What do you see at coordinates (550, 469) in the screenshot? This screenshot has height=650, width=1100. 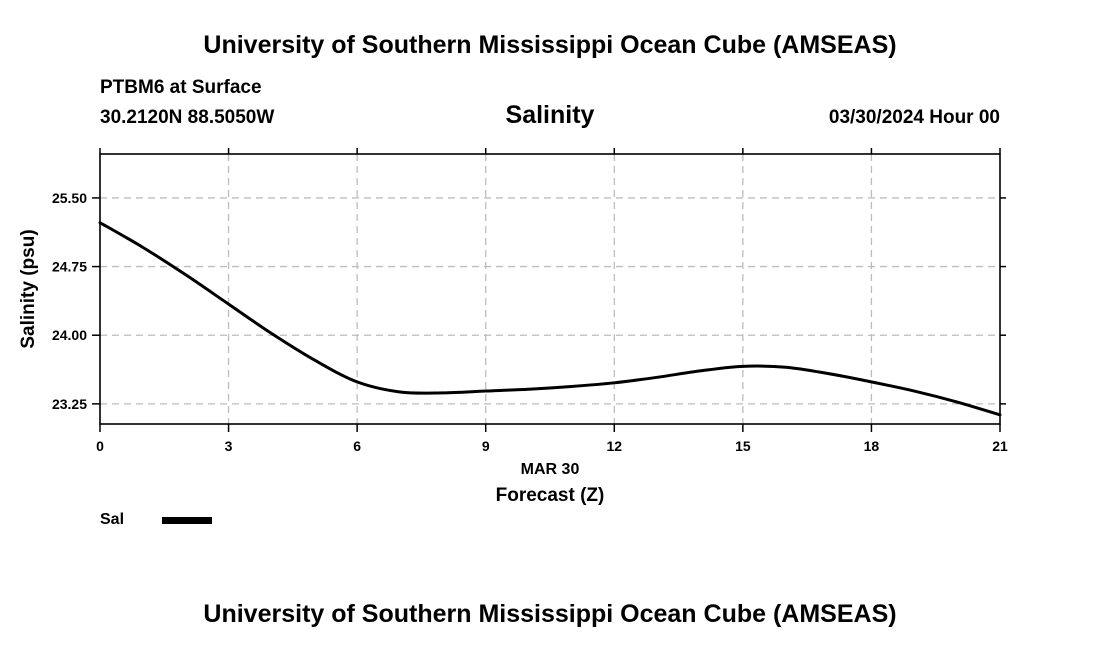 I see `x-axis-sublabel: MAR 30` at bounding box center [550, 469].